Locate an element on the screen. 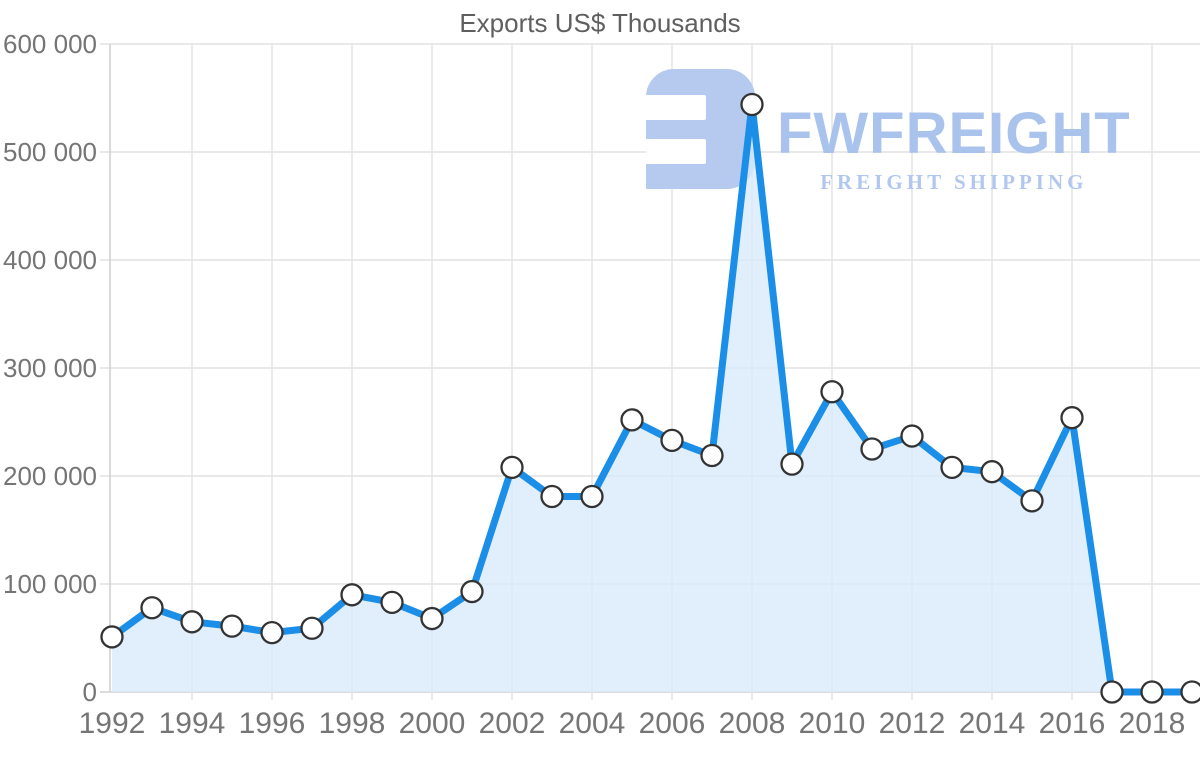 The width and height of the screenshot is (1200, 763). x-tick-label: 2018 is located at coordinates (1152, 723).